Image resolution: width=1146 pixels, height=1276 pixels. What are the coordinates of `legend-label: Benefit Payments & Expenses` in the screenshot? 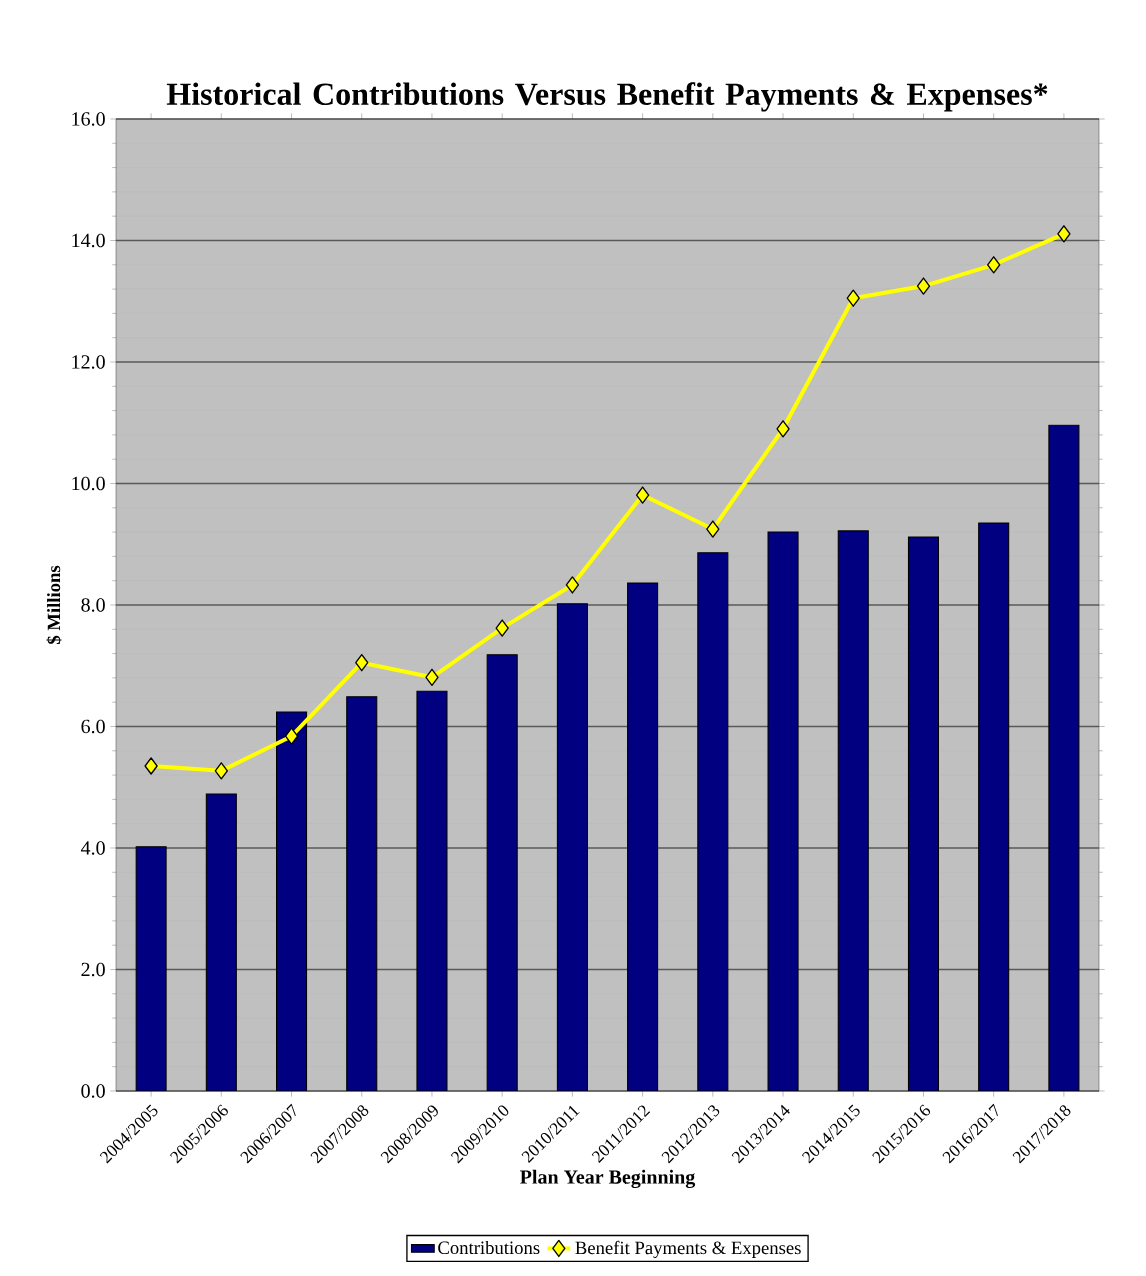 It's located at (688, 1249).